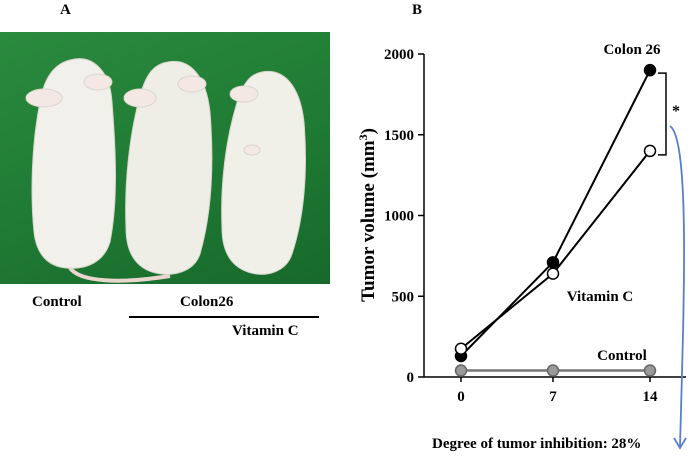 Image resolution: width=694 pixels, height=462 pixels. What do you see at coordinates (367, 215) in the screenshot?
I see `y-axis-label: Tumor volume (mm3)` at bounding box center [367, 215].